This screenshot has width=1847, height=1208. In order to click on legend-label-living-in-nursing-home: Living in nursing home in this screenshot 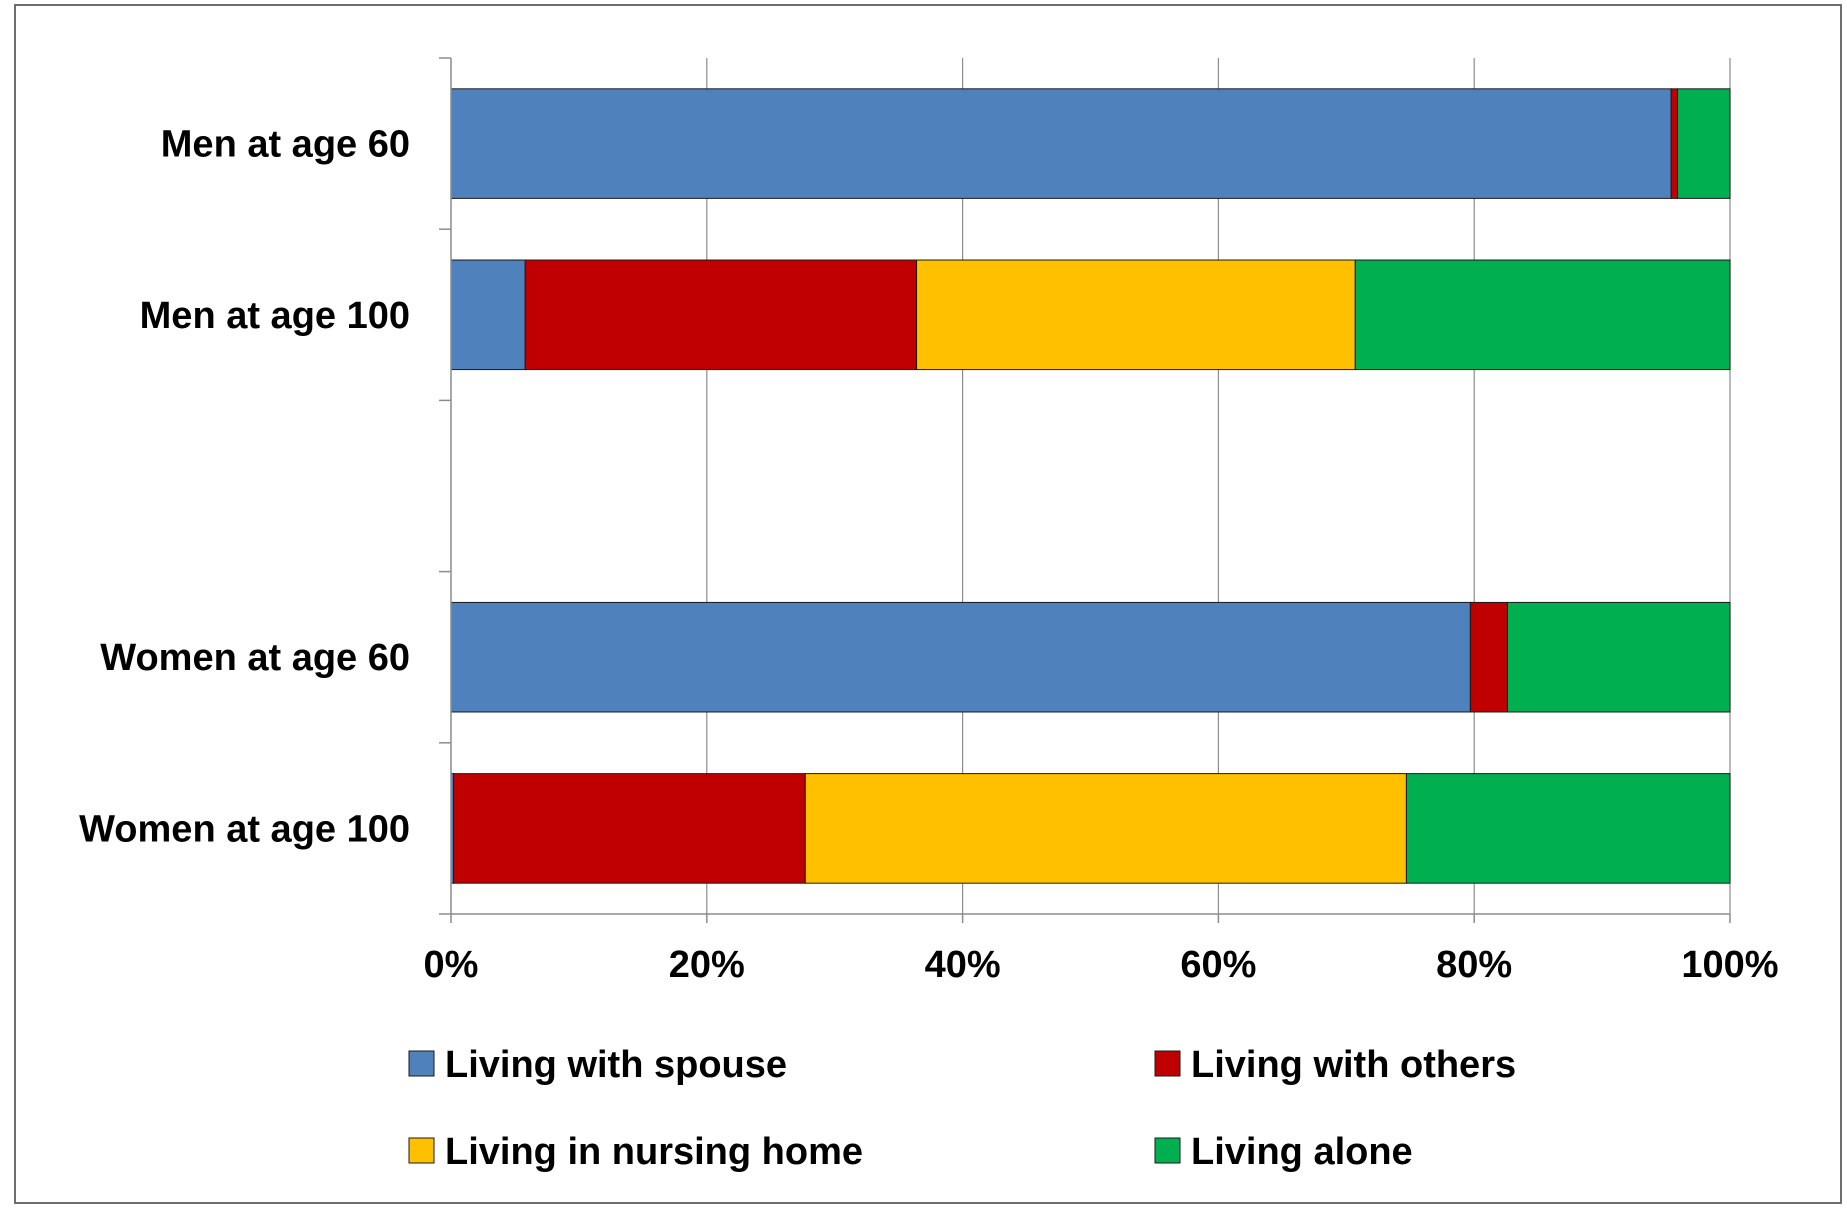, I will do `click(654, 1152)`.